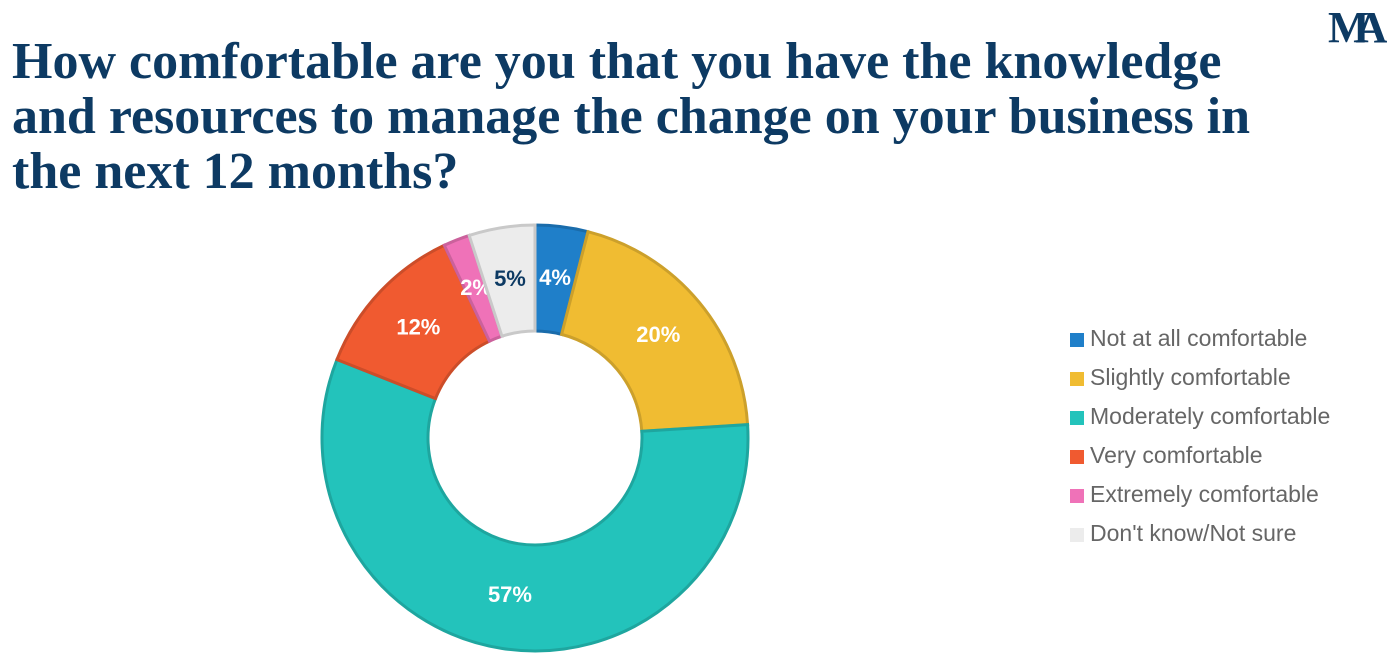  What do you see at coordinates (555, 277) in the screenshot?
I see `data-label: 4%` at bounding box center [555, 277].